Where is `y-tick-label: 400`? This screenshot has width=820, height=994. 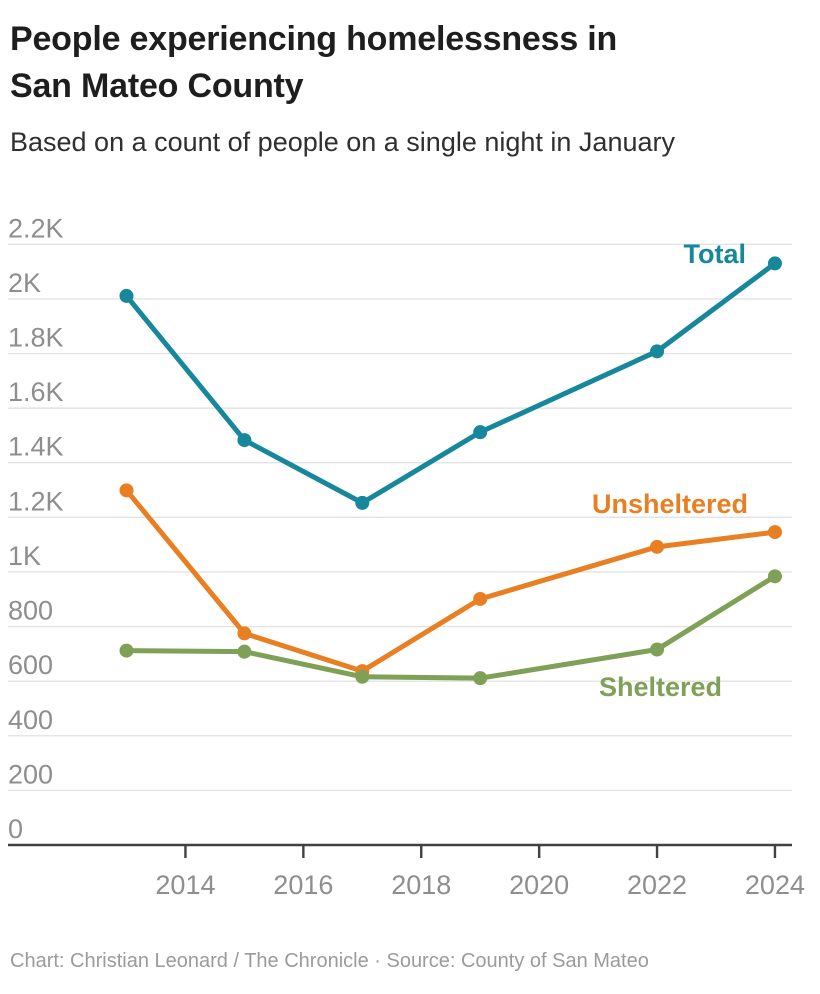
y-tick-label: 400 is located at coordinates (30, 720).